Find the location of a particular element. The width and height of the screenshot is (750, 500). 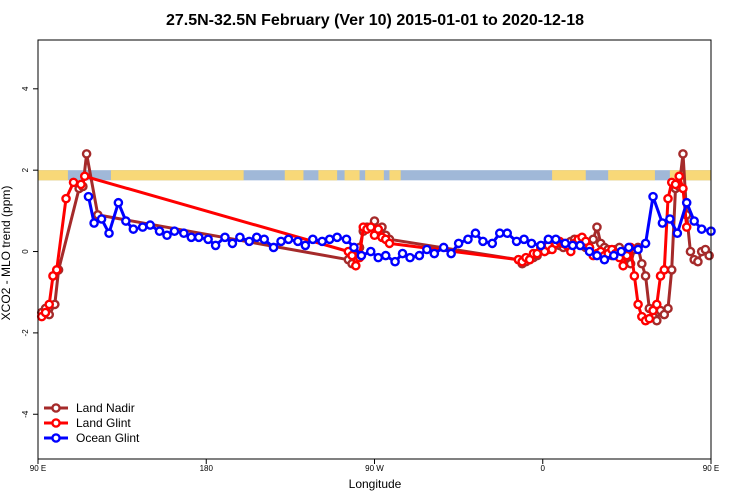

x-tick-label: 0 is located at coordinates (543, 468).